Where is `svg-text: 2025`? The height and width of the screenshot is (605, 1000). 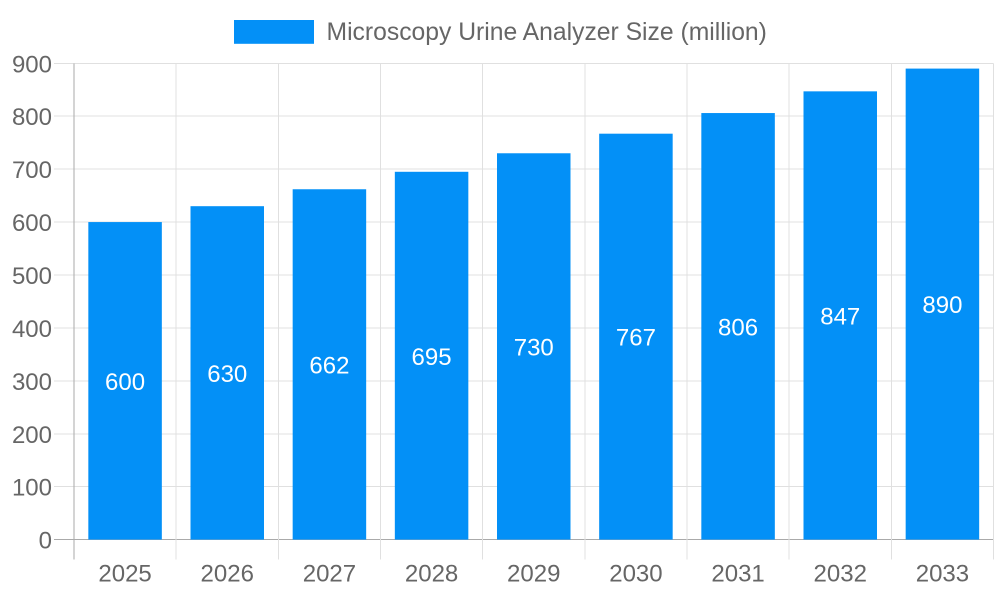 svg-text: 2025 is located at coordinates (124, 574).